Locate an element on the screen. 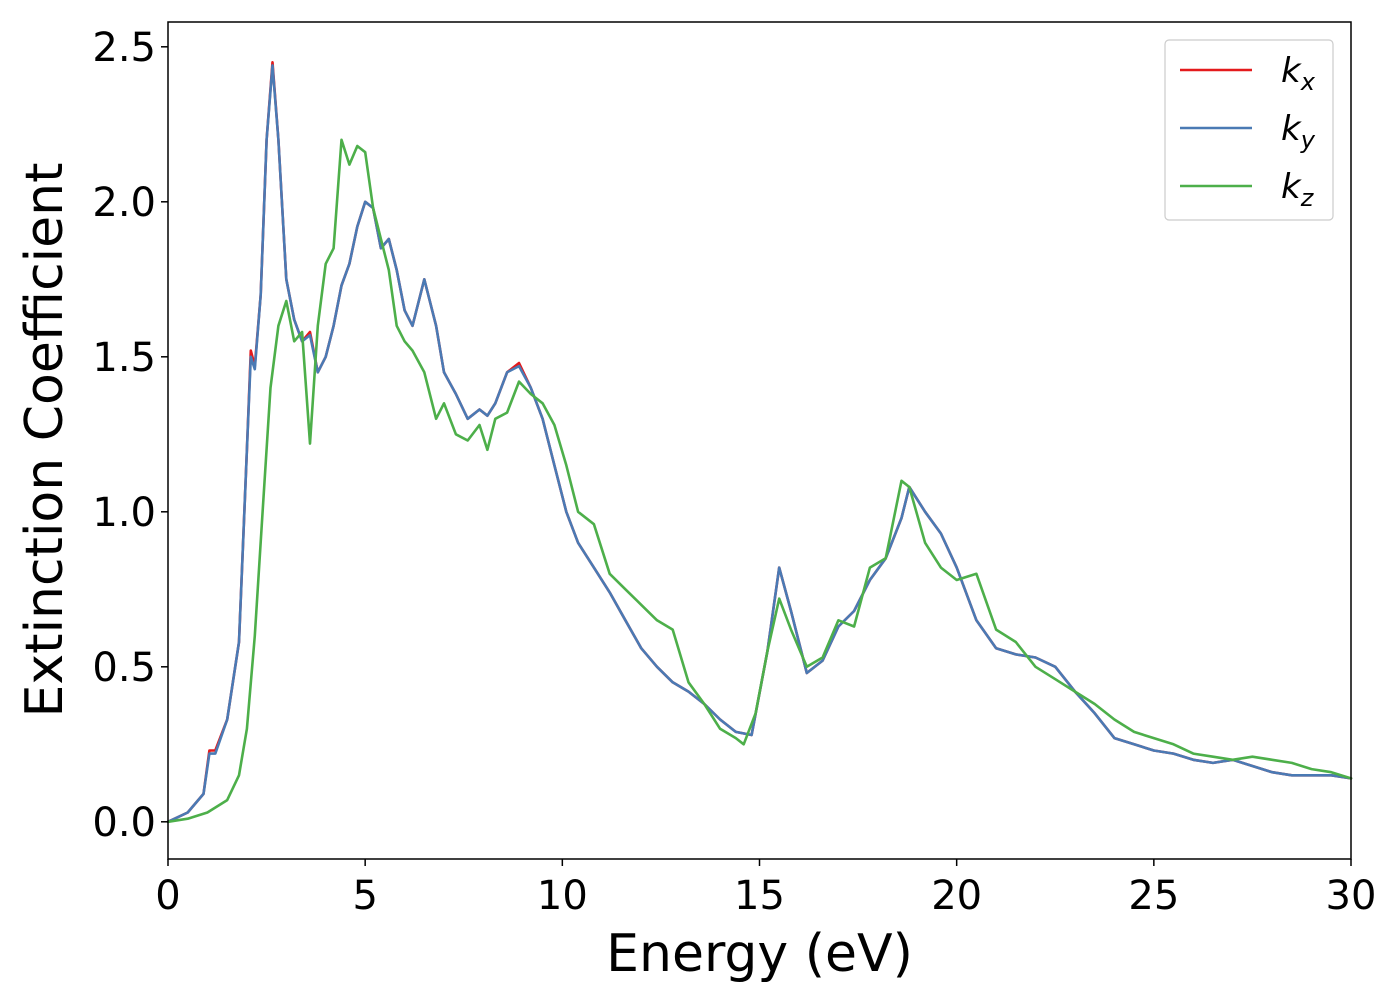  x-tick-label: 0 is located at coordinates (167, 896).